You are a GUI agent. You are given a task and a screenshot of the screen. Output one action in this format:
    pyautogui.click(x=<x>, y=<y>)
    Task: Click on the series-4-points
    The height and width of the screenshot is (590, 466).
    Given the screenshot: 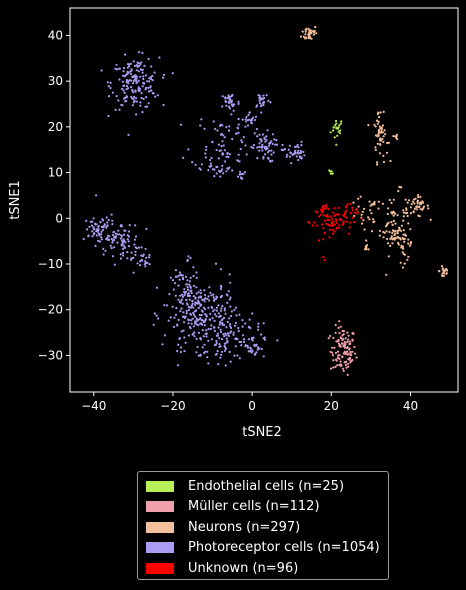 What is the action you would take?
    pyautogui.click(x=334, y=232)
    